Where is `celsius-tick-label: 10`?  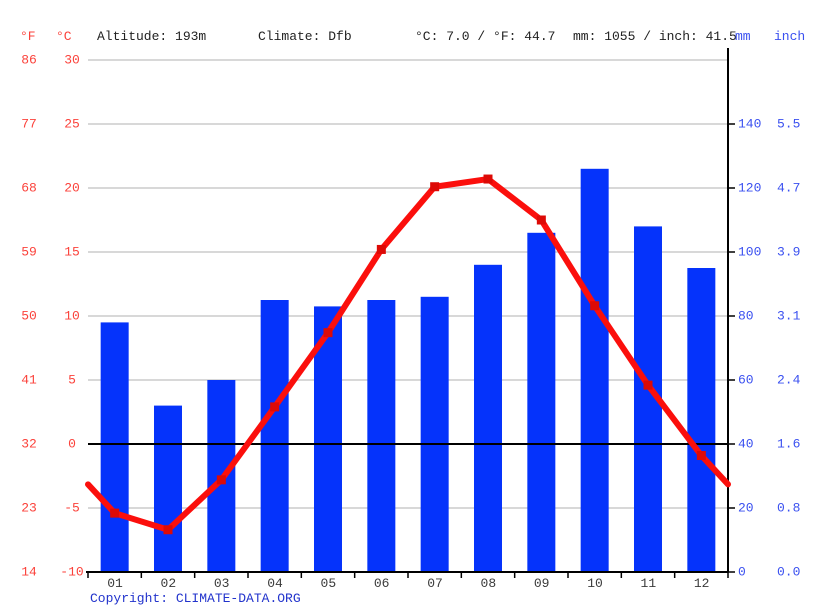
celsius-tick-label: 10 is located at coordinates (72, 316).